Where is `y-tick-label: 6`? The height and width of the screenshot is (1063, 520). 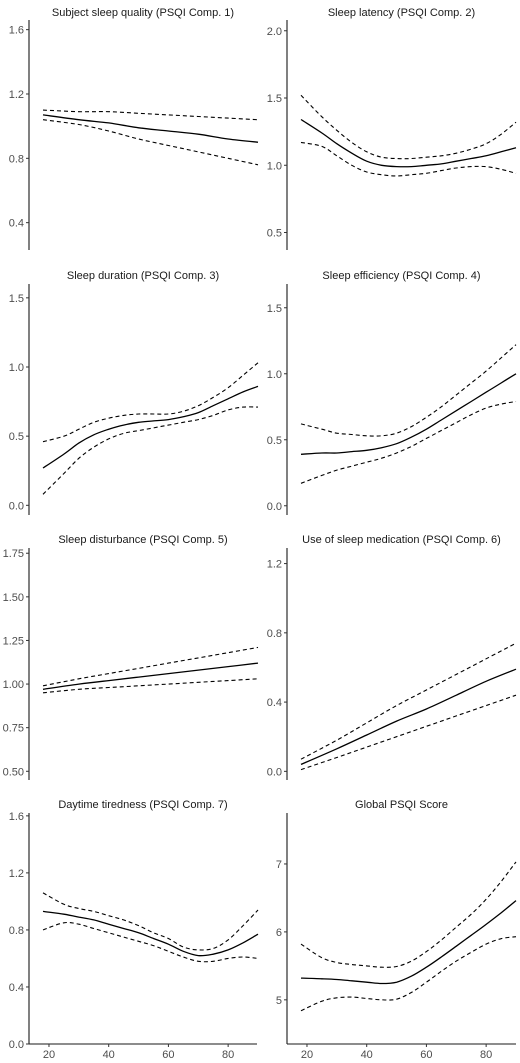 y-tick-label: 6 is located at coordinates (279, 933).